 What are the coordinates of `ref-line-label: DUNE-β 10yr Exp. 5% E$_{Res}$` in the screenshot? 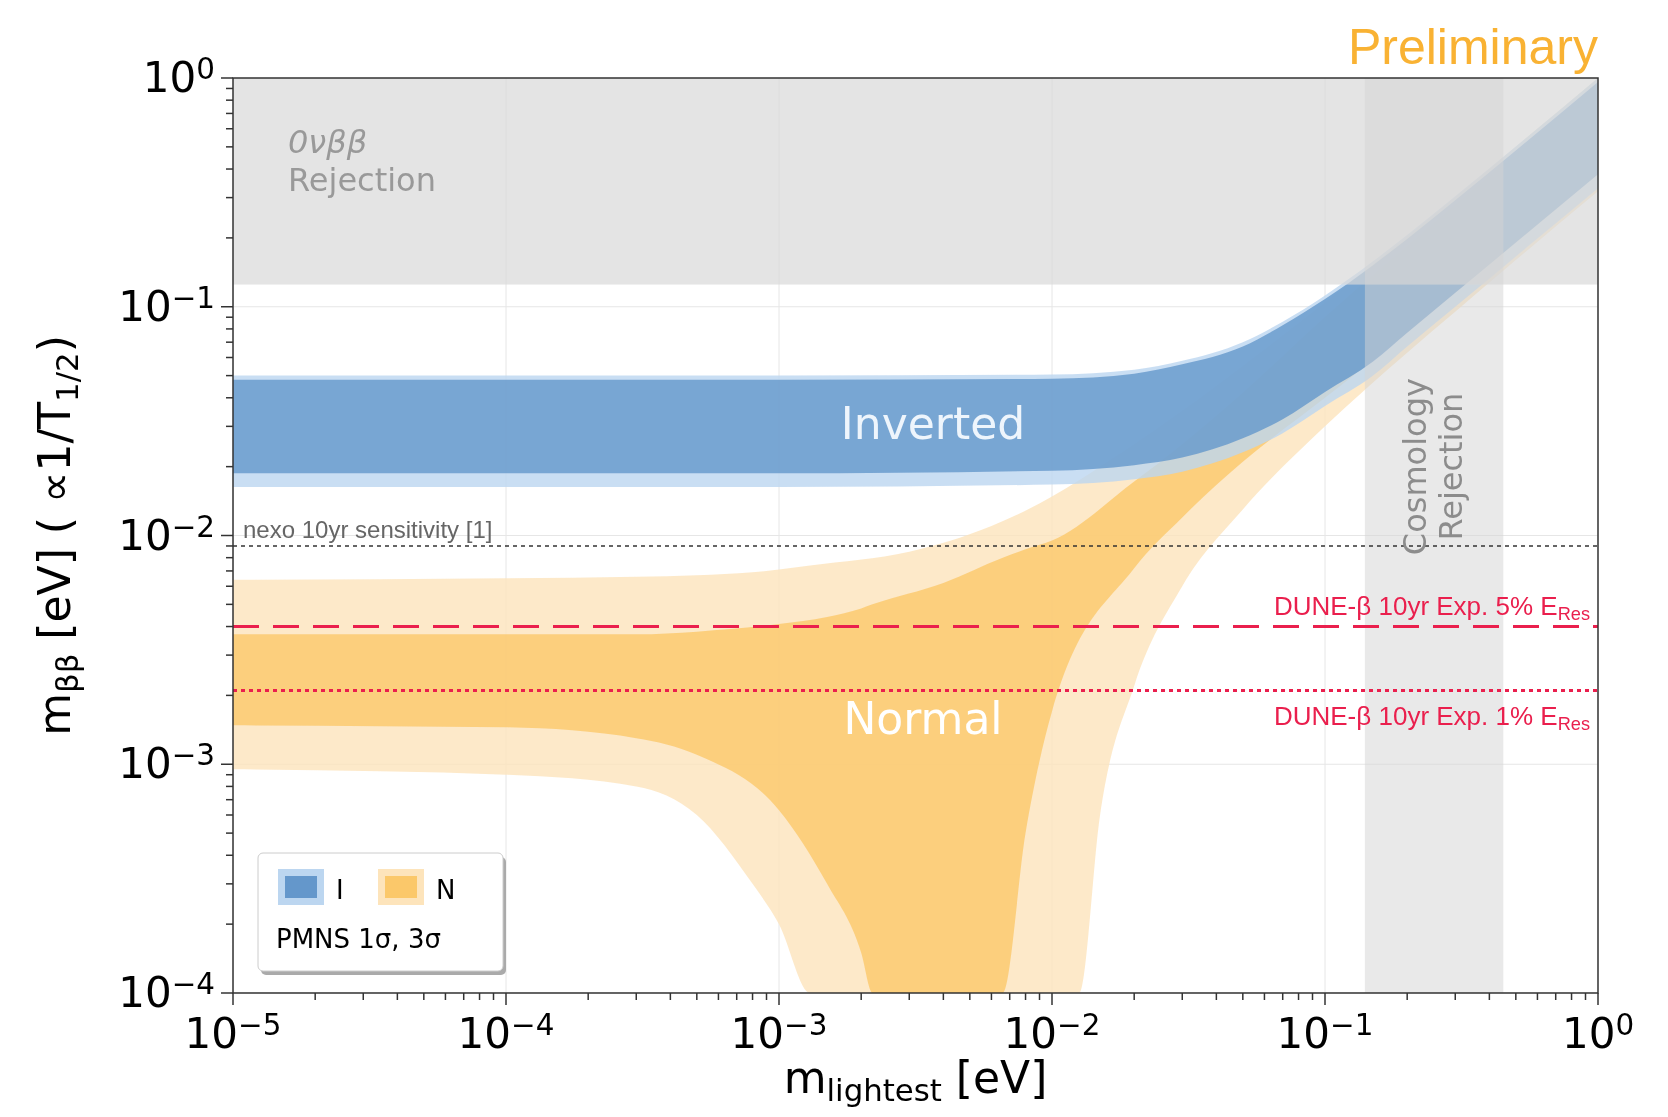 It's located at (1431, 607).